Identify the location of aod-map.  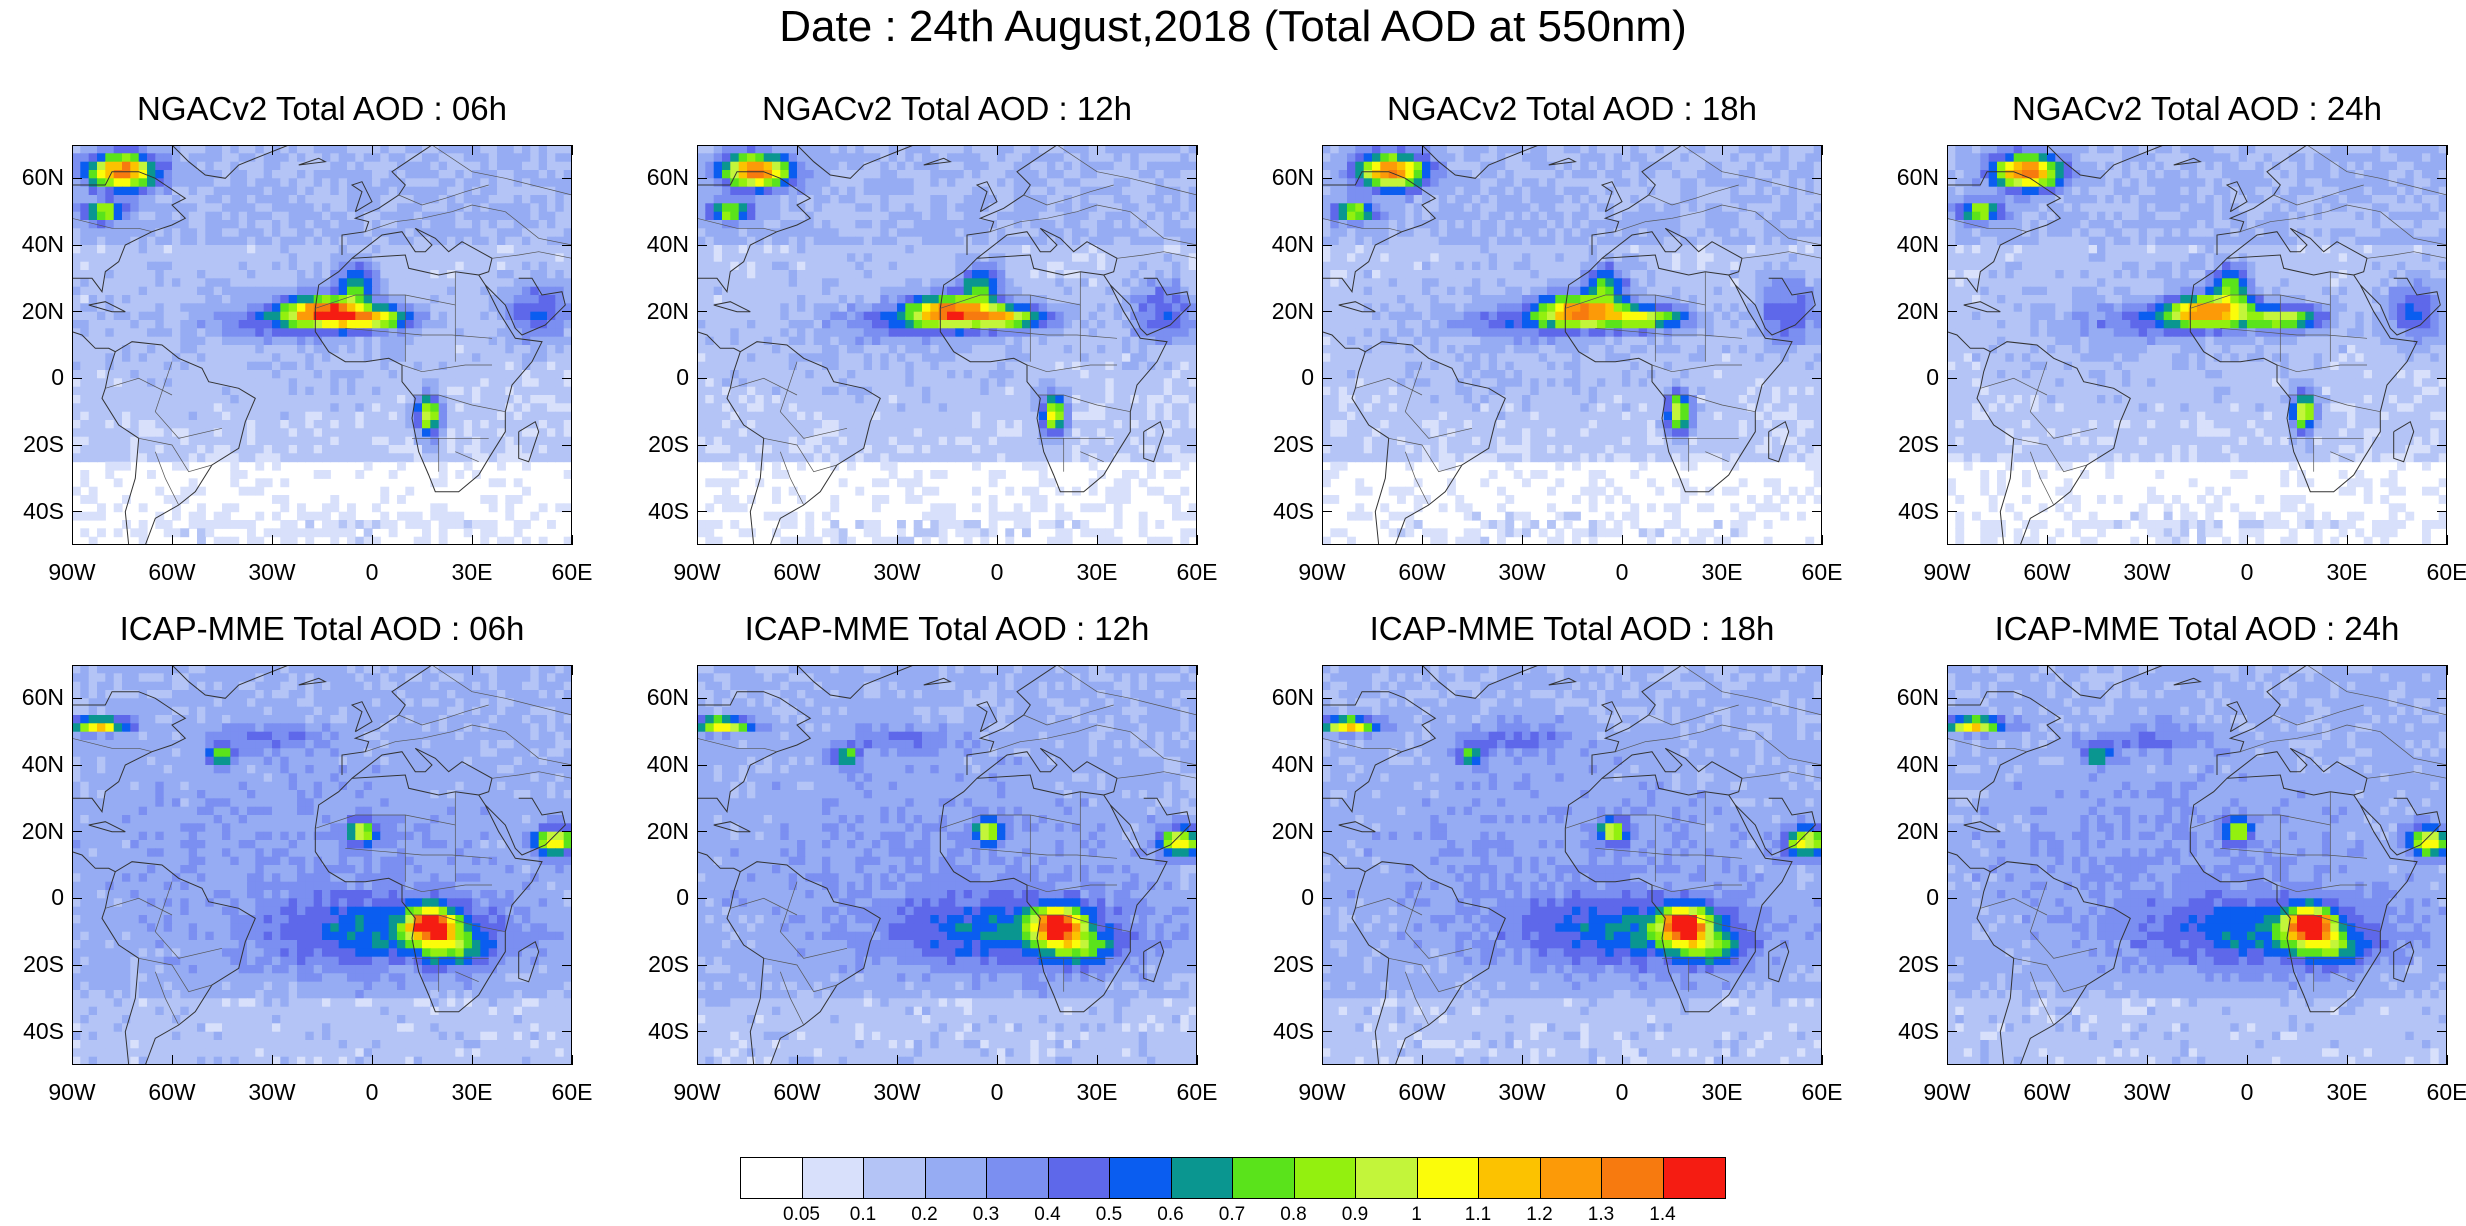
(1572, 345).